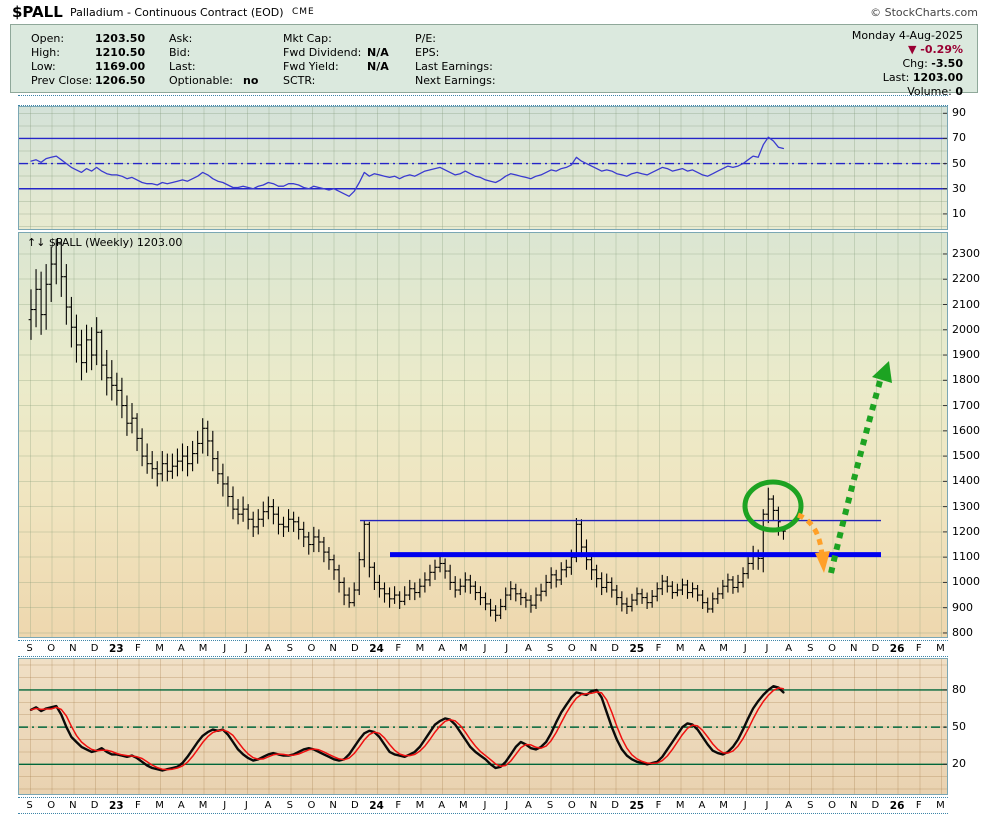 This screenshot has height=817, width=990. Describe the element at coordinates (105, 242) in the screenshot. I see `price-chart-label: ↑↓ $PALL (Weekly) 1203.00` at that location.